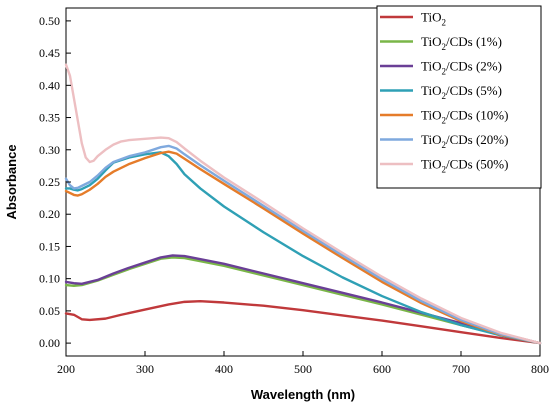 Image resolution: width=550 pixels, height=407 pixels. I want to click on y-tick-label: 0.15, so click(49, 246).